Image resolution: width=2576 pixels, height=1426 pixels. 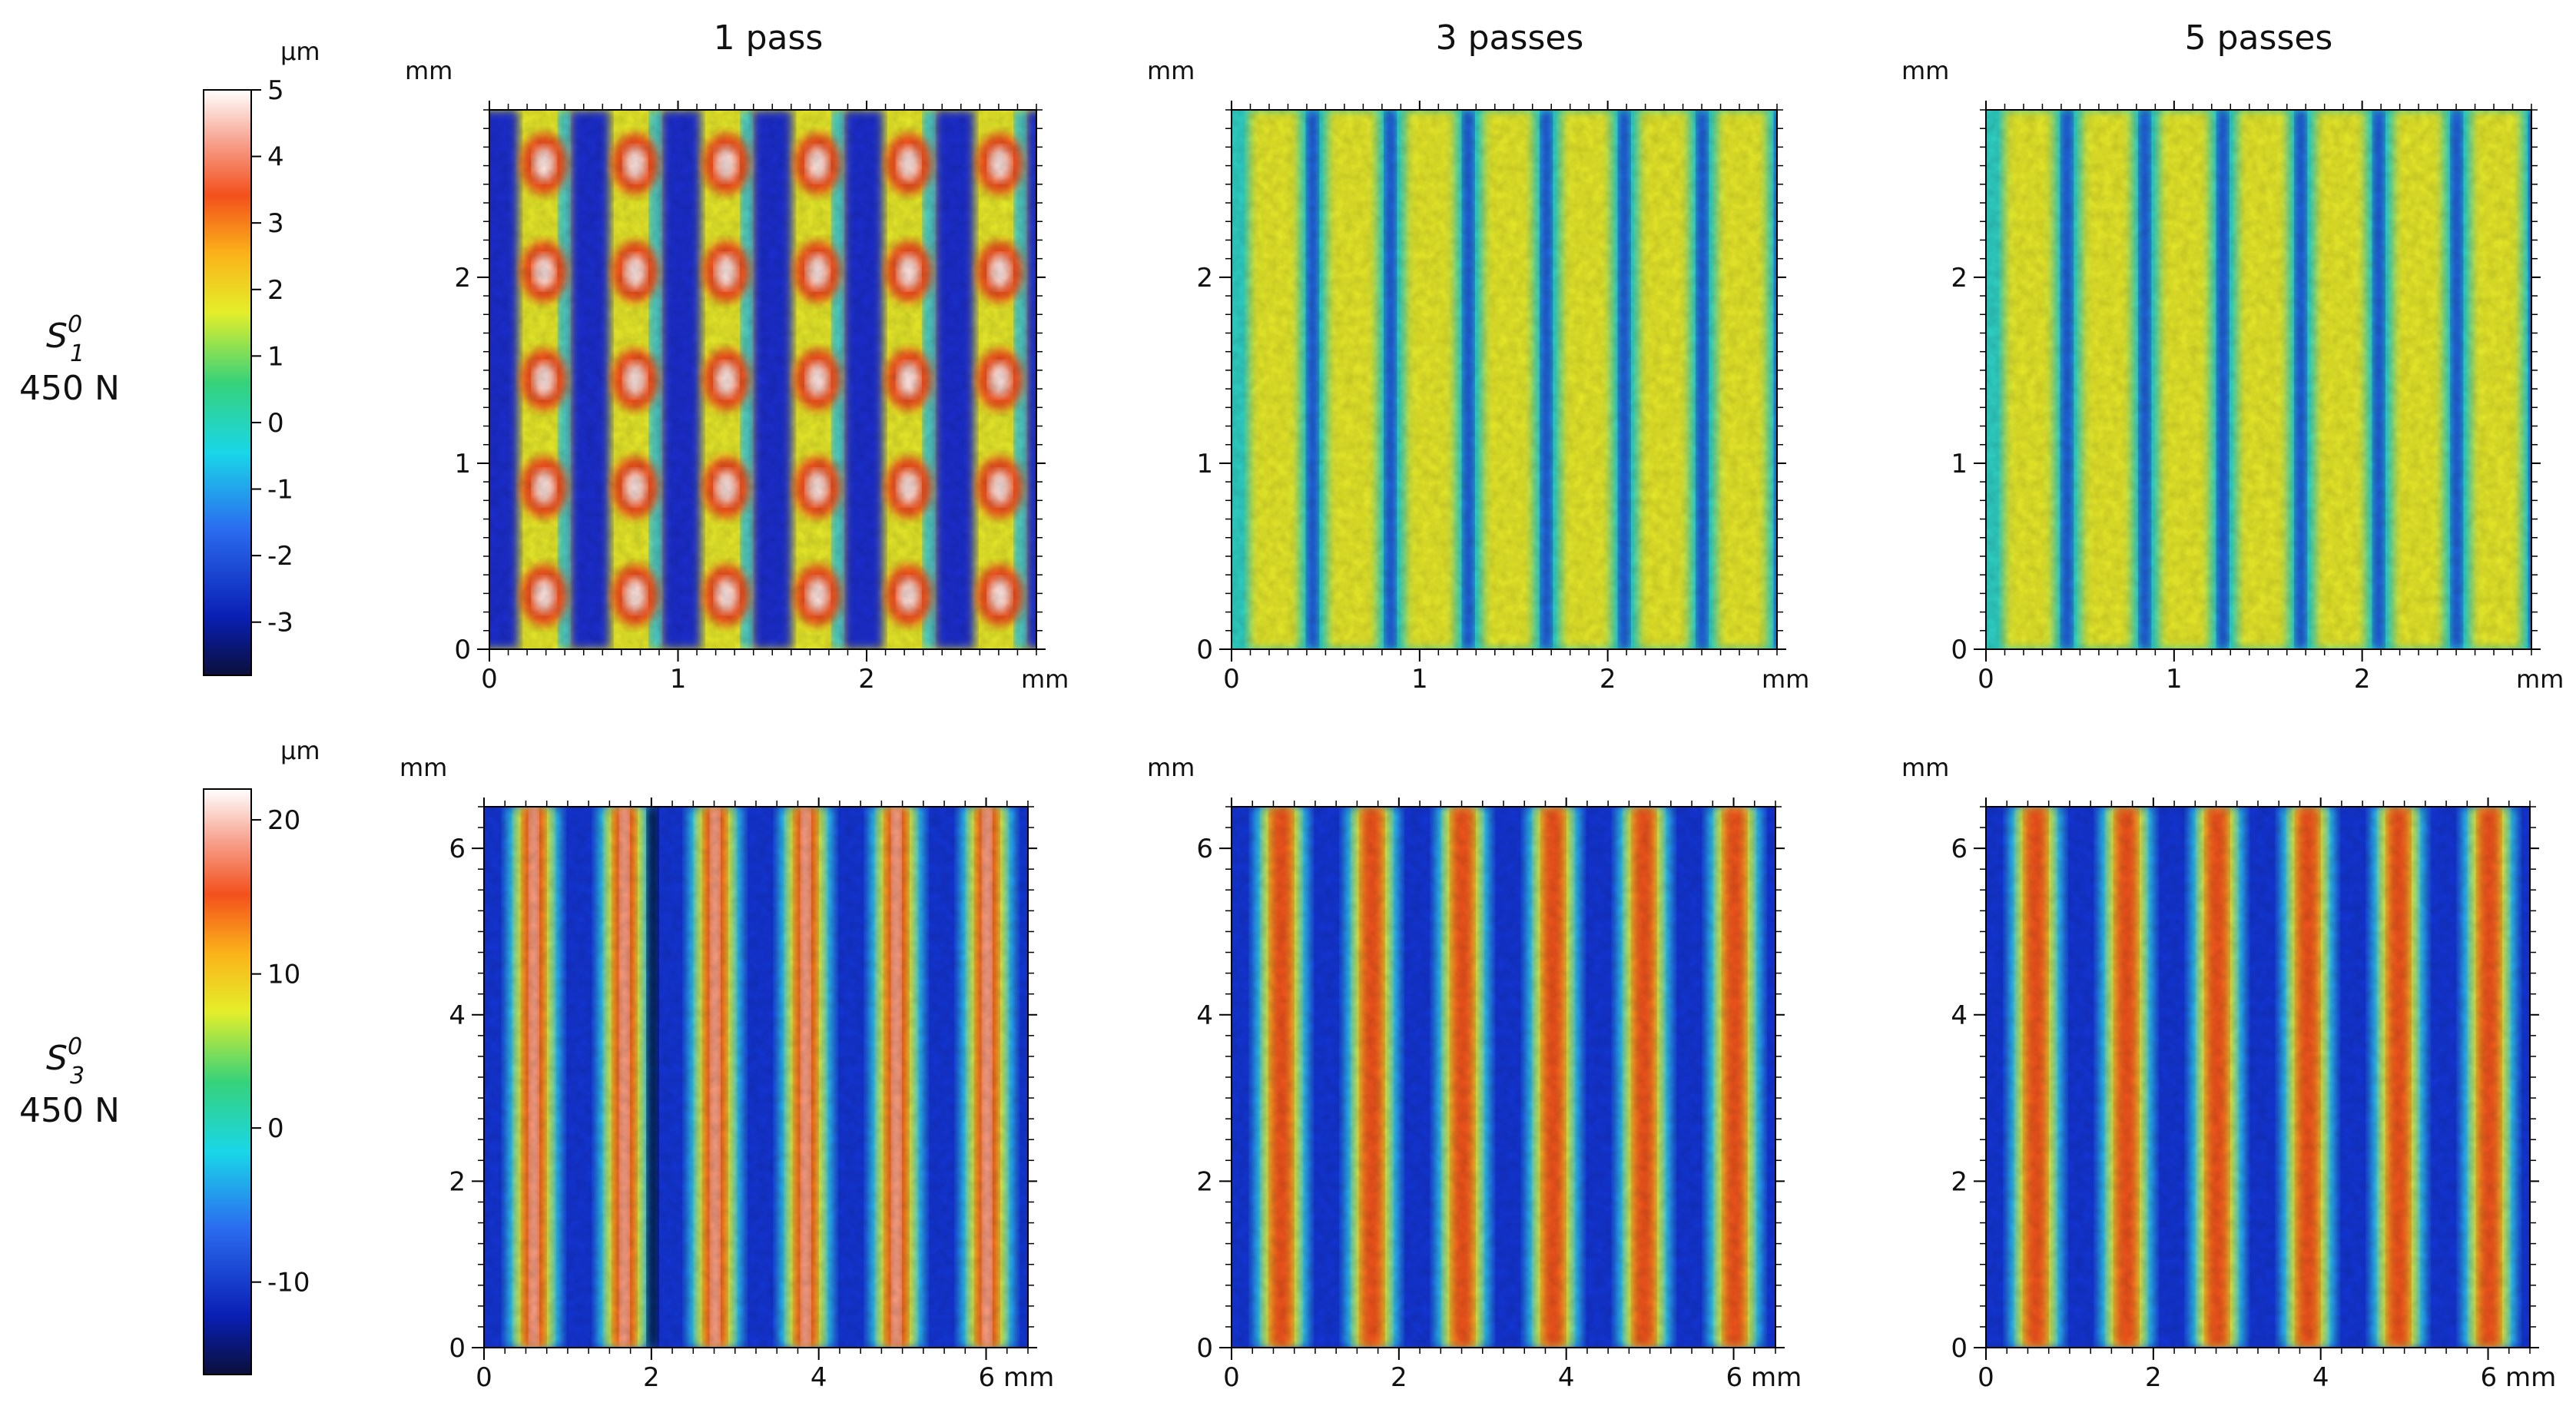 I want to click on heatmap-6-stripe-mid, so click(x=2568, y=1077).